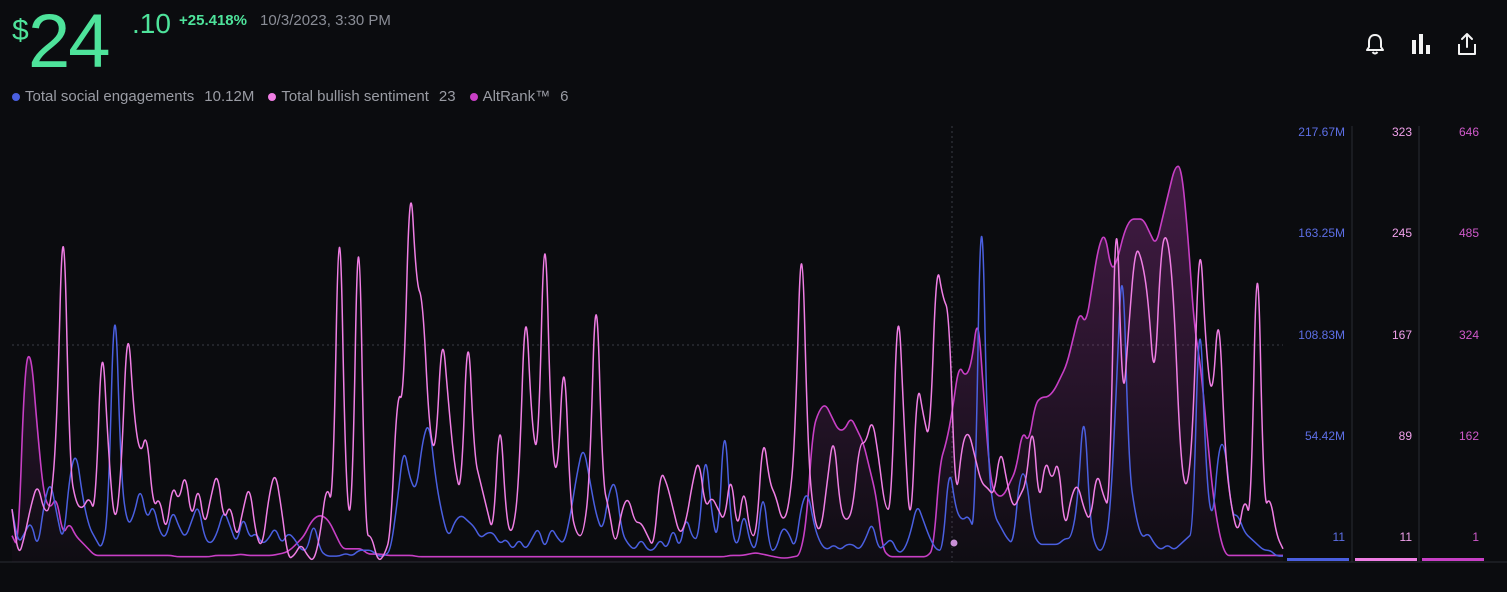 The width and height of the screenshot is (1507, 592). Describe the element at coordinates (1475, 537) in the screenshot. I see `axis-tick-label: 1` at that location.